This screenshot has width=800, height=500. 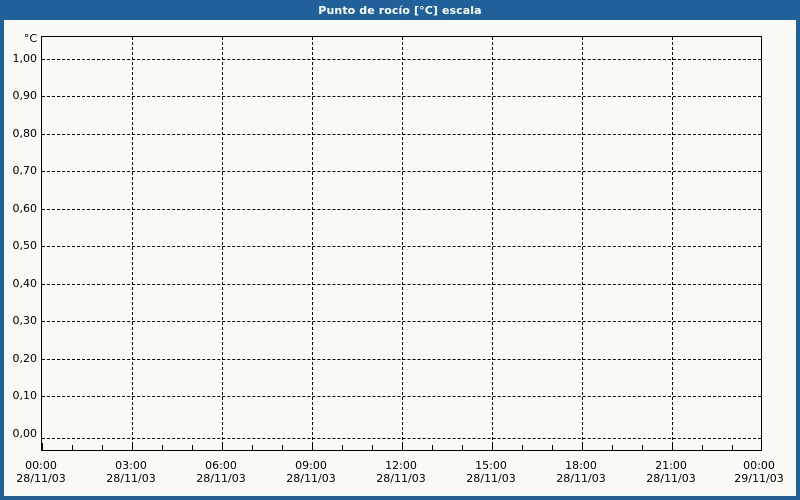 I want to click on x-tick-label-8: 00:00 29/11/03, so click(x=755, y=472).